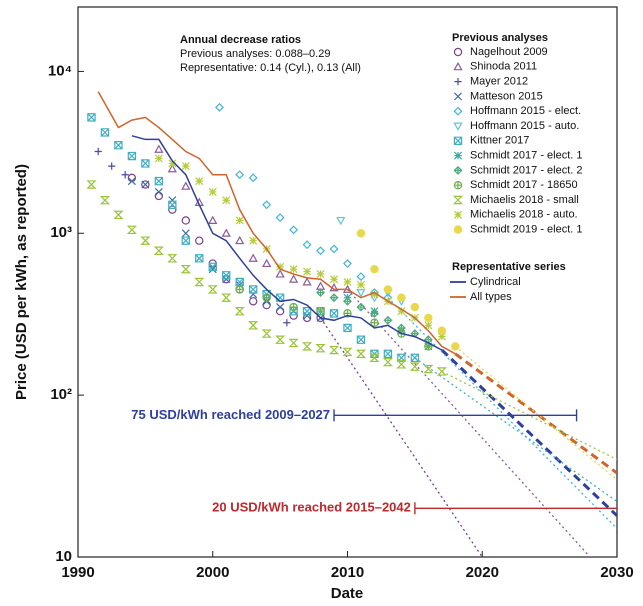  What do you see at coordinates (212, 572) in the screenshot?
I see `x-tick-label: 2000` at bounding box center [212, 572].